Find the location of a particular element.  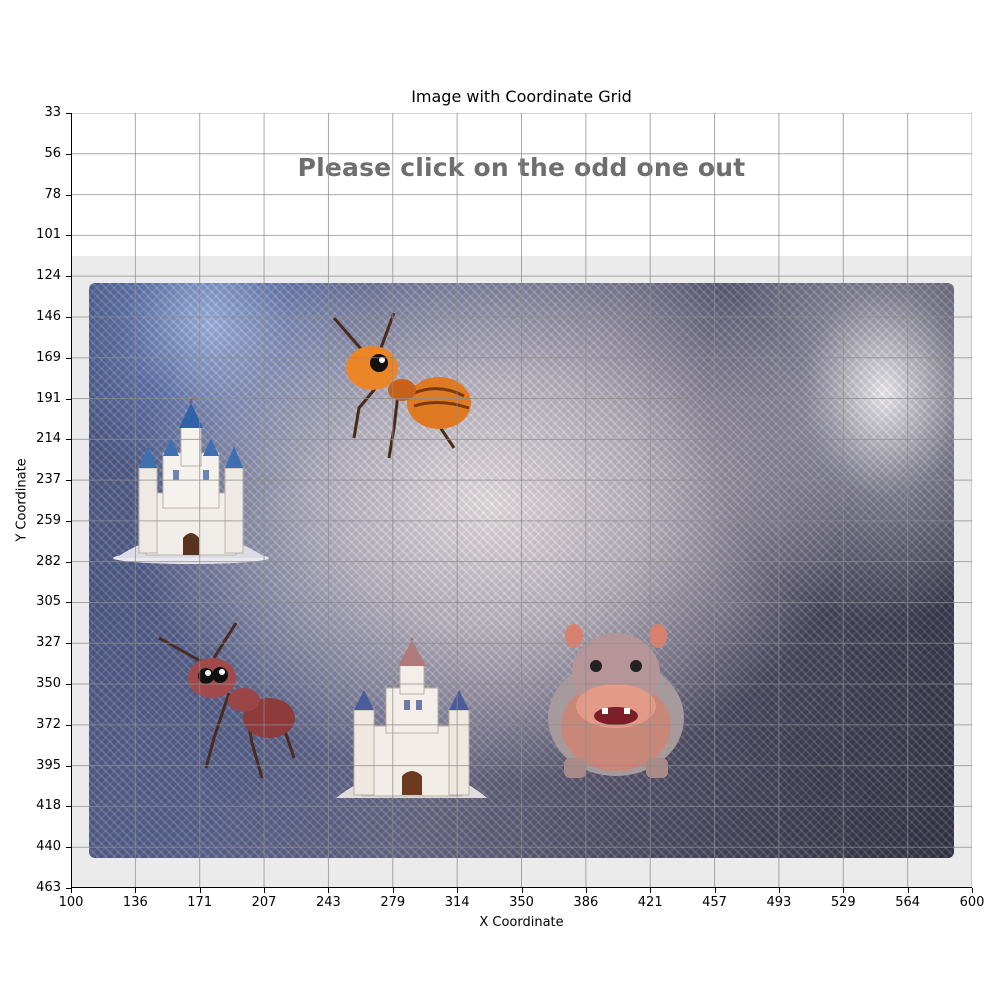

y-tick-label: 440 is located at coordinates (48, 847).